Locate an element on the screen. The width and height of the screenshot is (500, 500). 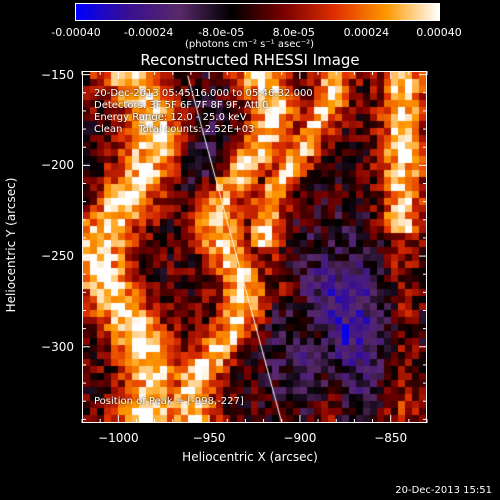
x-tick-label: −900 is located at coordinates (300, 438).